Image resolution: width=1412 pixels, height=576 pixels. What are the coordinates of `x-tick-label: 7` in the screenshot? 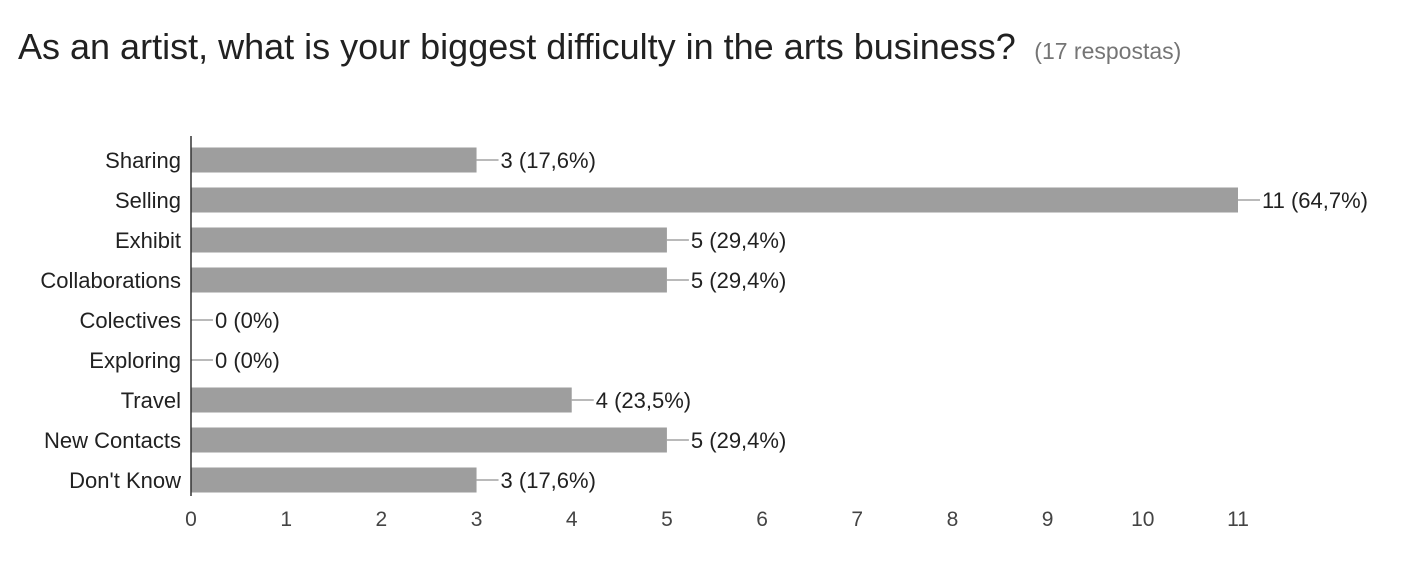 It's located at (857, 519).